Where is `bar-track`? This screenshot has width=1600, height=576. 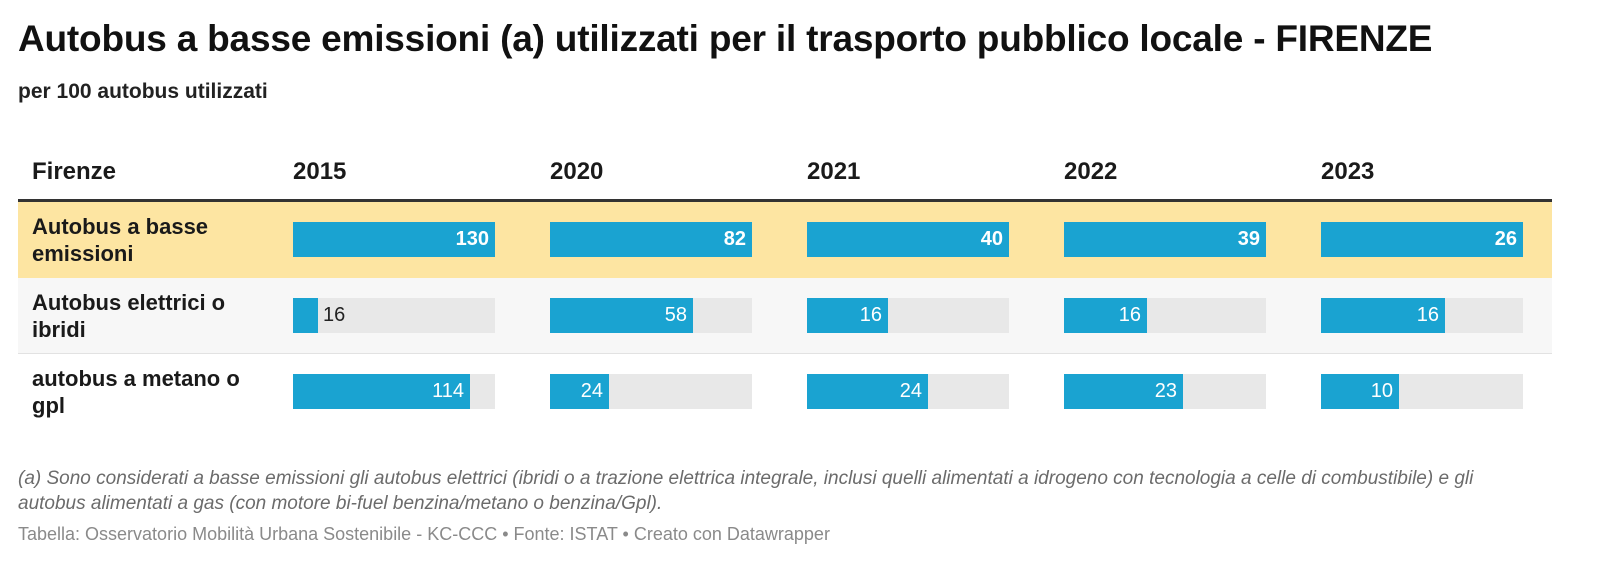 bar-track is located at coordinates (394, 315).